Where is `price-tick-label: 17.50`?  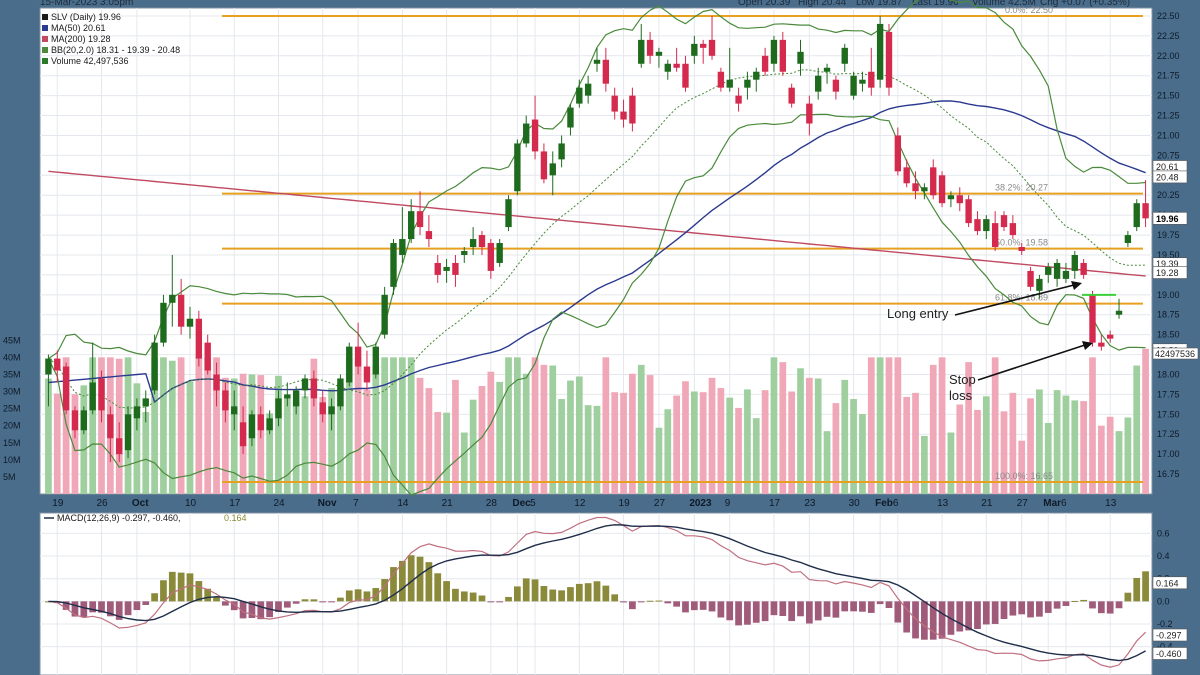 price-tick-label: 17.50 is located at coordinates (1168, 414).